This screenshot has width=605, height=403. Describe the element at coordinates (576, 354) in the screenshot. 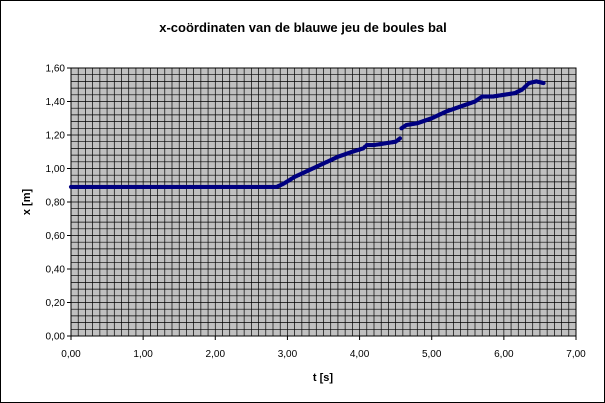

I see `x-tick-label: 7,00` at that location.